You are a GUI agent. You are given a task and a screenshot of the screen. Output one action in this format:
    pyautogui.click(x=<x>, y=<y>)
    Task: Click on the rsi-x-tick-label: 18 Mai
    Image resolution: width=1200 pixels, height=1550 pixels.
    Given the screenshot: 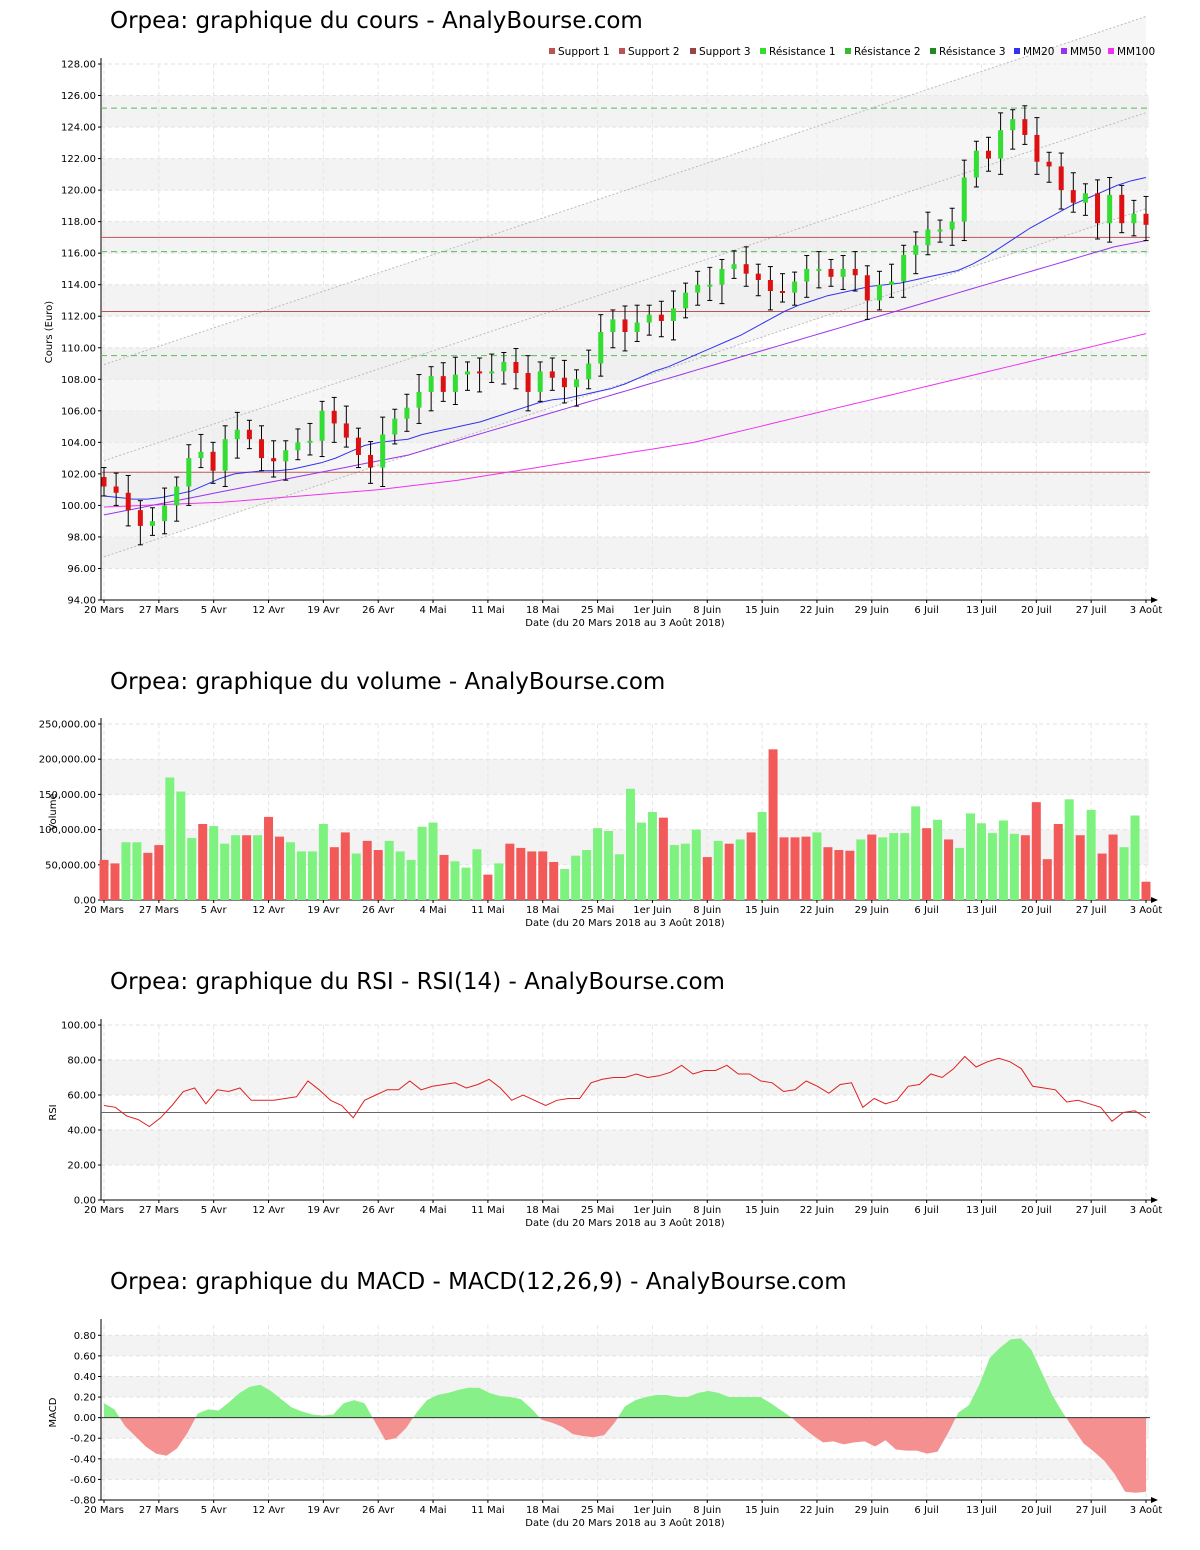 What is the action you would take?
    pyautogui.click(x=542, y=1210)
    